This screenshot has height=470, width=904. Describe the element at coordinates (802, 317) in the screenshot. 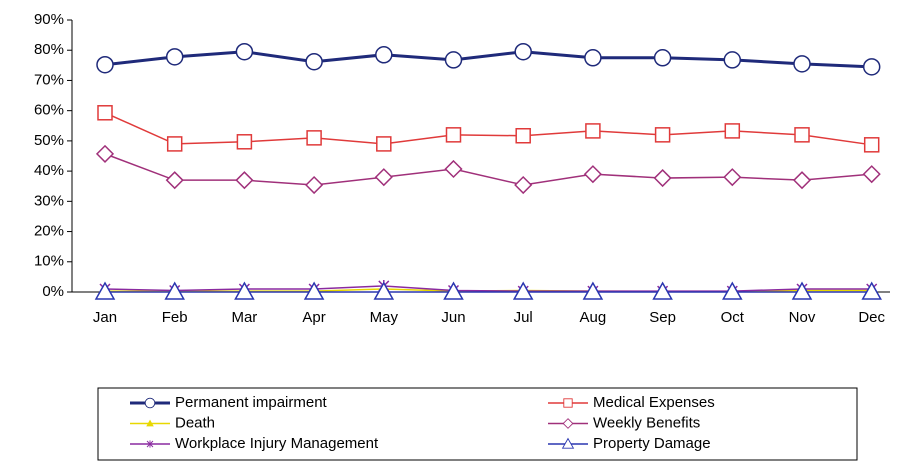

I see `x-tick-label: Nov` at that location.